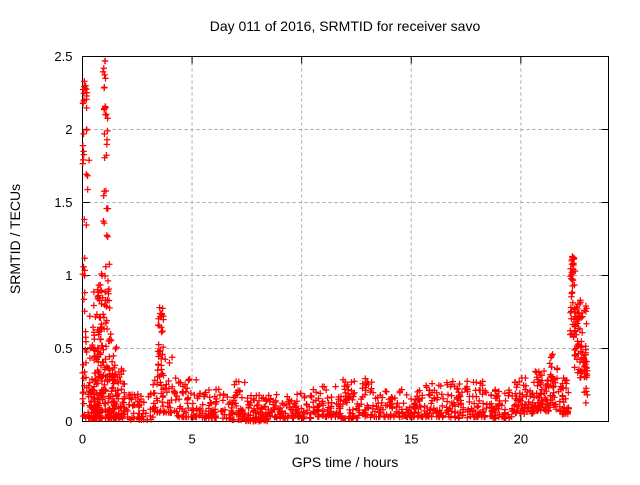  What do you see at coordinates (63, 202) in the screenshot?
I see `y-tick-label: 1.5` at bounding box center [63, 202].